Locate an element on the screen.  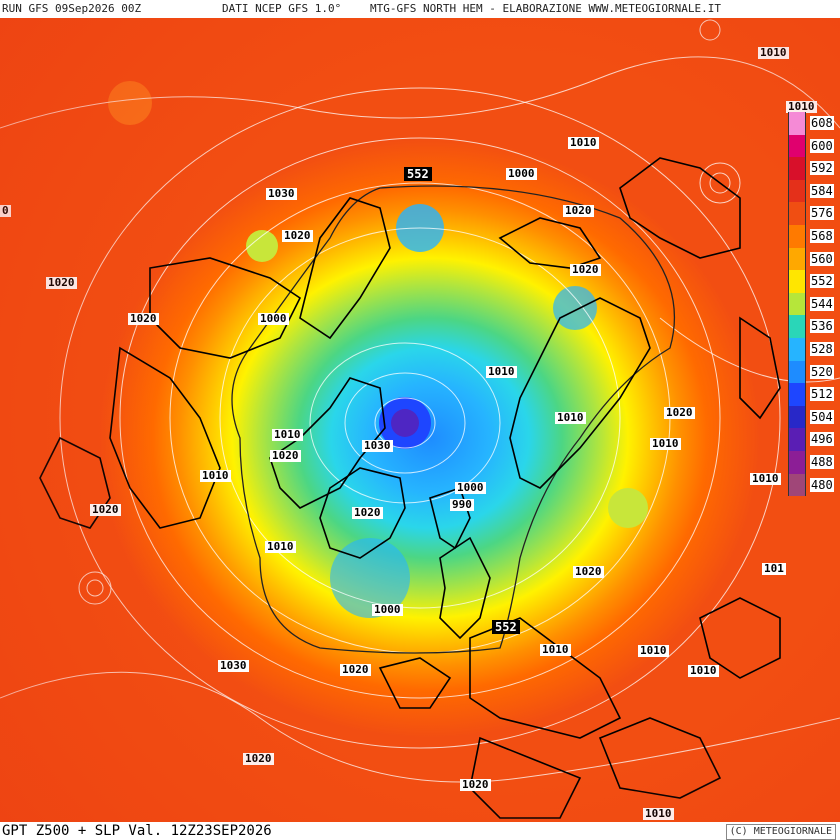
legend-row: 600 is located at coordinates (812, 146).